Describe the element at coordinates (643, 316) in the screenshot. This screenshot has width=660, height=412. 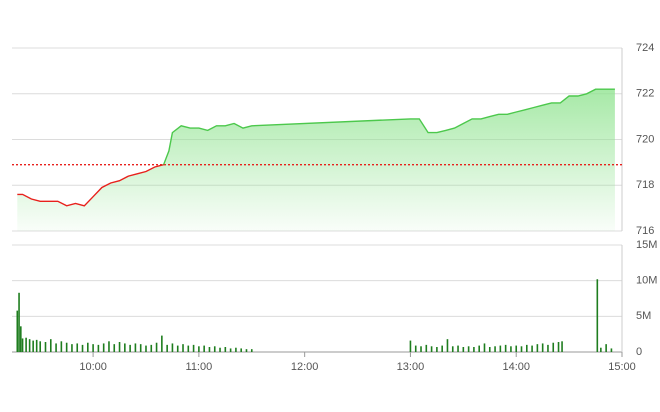
I see `y-tick-label: 5M` at that location.